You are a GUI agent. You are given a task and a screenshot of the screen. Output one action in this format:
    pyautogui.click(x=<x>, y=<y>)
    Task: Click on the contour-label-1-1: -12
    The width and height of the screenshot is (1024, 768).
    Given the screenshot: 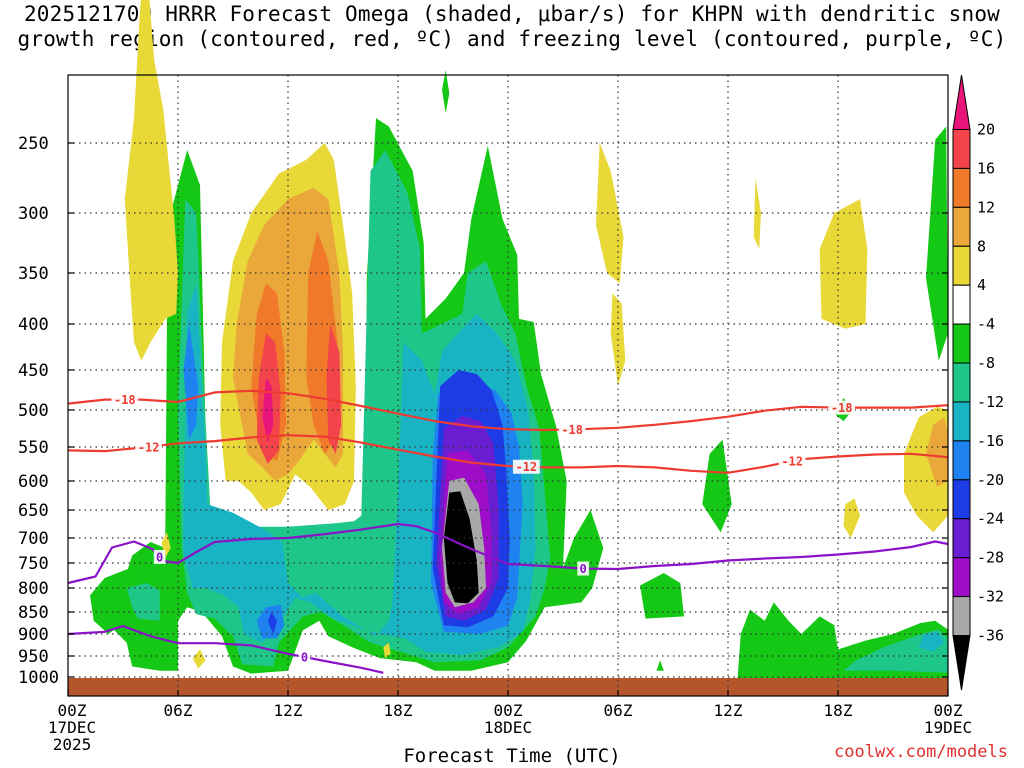 What is the action you would take?
    pyautogui.click(x=526, y=467)
    